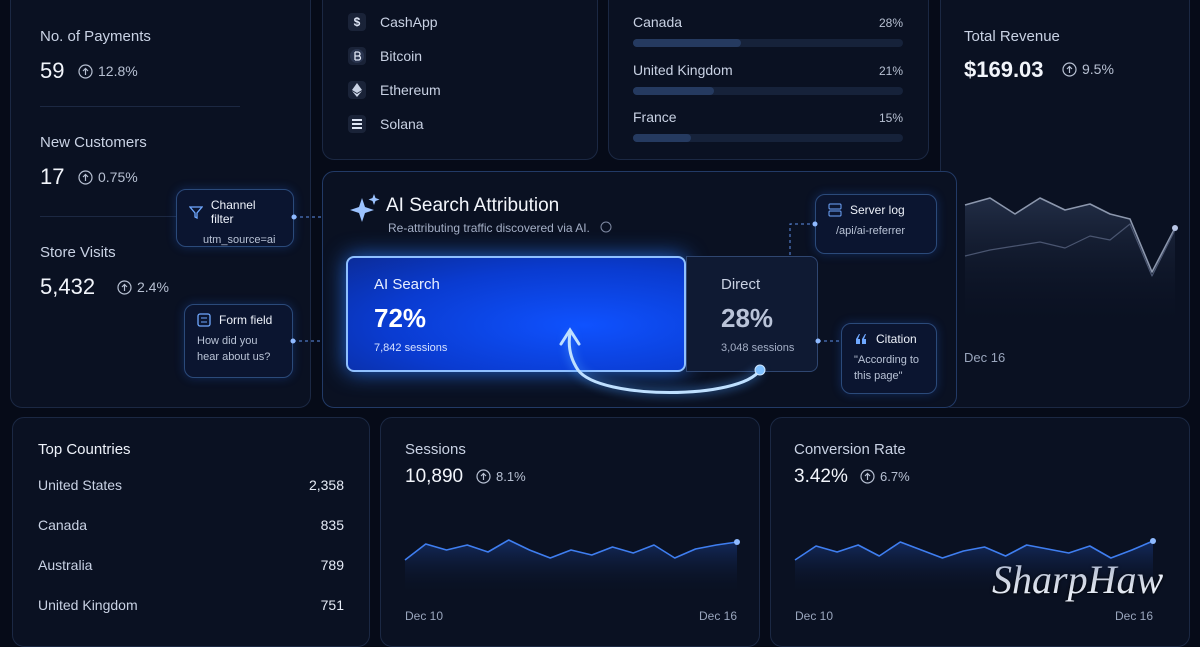 This screenshot has height=647, width=1200. What do you see at coordinates (196, 212) in the screenshot?
I see `filter-icon` at bounding box center [196, 212].